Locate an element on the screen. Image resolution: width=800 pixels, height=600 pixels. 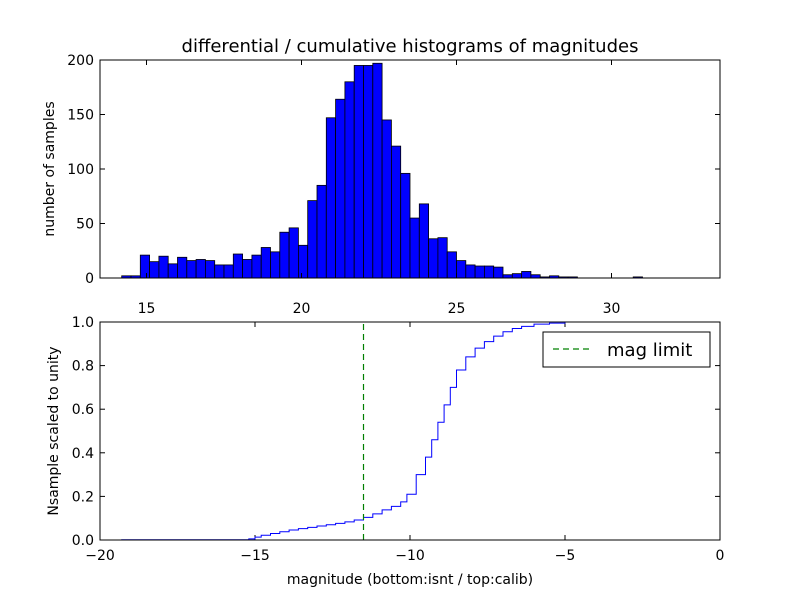
bottom-y-axis-label: Nsample scaled to unity is located at coordinates (54, 430).